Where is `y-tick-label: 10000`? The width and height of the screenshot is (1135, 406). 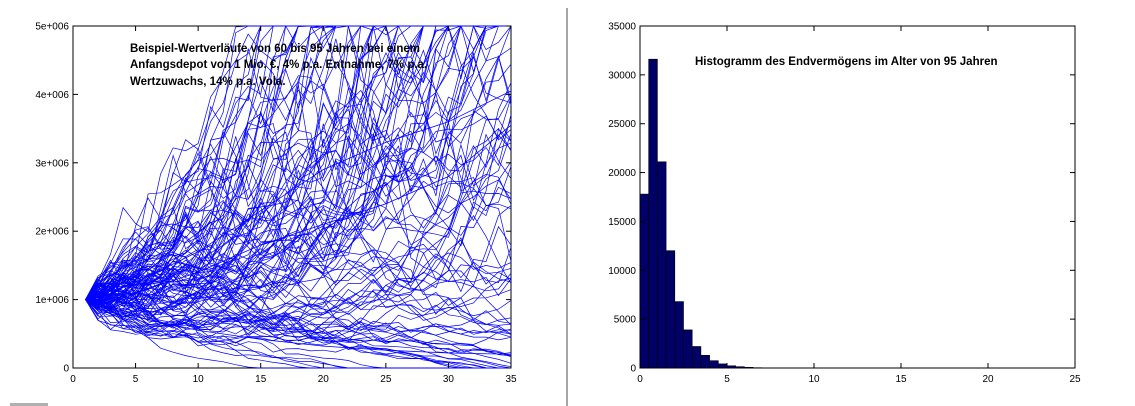 y-tick-label: 10000 is located at coordinates (622, 271).